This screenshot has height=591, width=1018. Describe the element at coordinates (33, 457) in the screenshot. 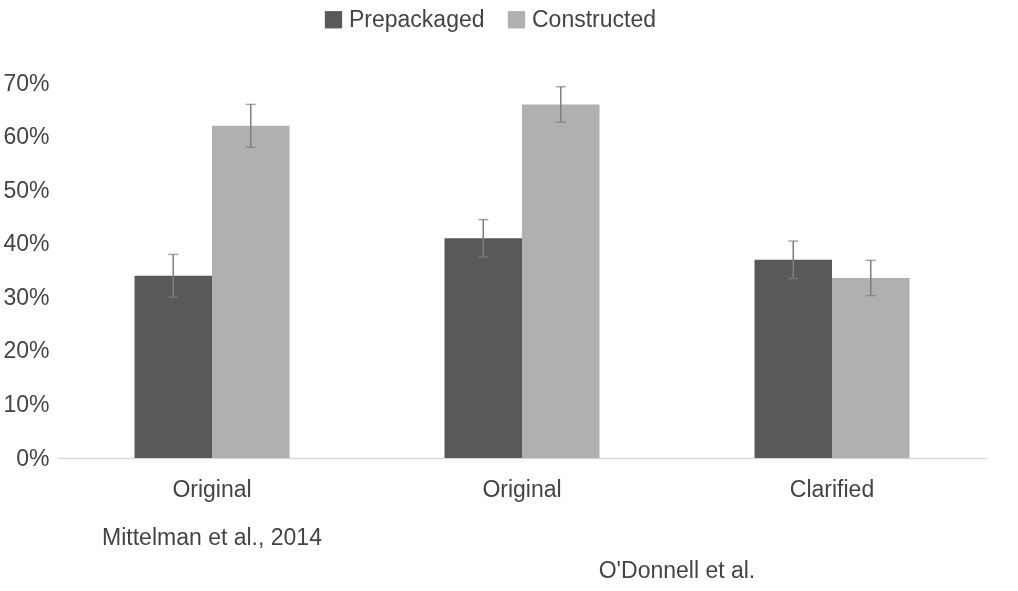

I see `y-tick-label: 0%` at that location.